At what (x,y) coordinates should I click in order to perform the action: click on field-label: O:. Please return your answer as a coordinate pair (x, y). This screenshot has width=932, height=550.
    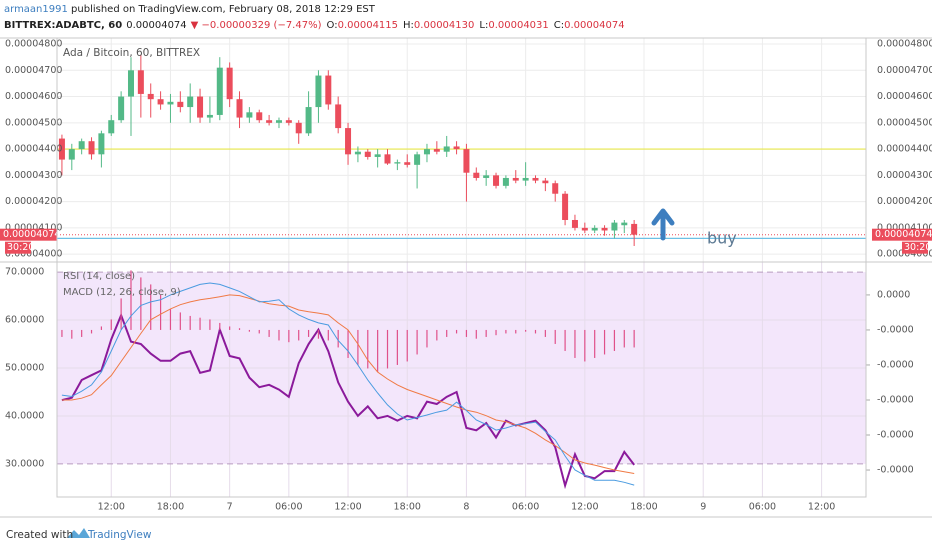
    Looking at the image, I should click on (332, 25).